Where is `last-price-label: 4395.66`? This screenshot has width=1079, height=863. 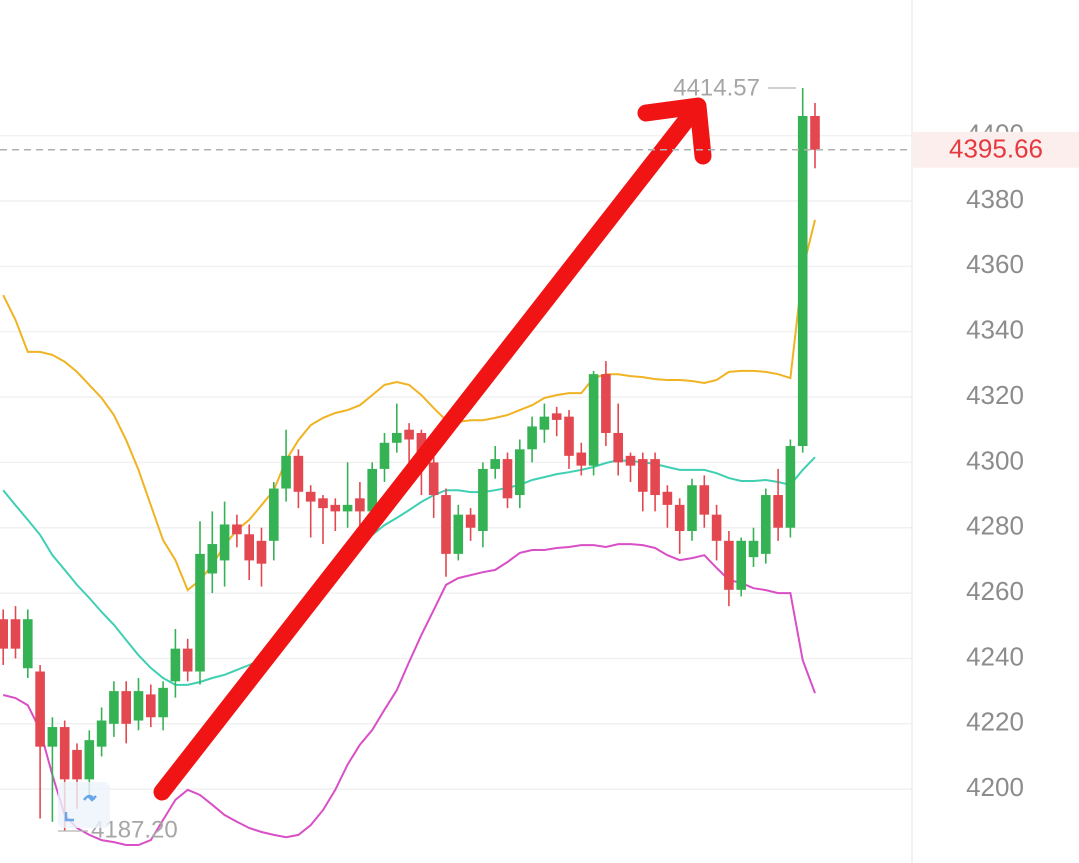
last-price-label: 4395.66 is located at coordinates (996, 149).